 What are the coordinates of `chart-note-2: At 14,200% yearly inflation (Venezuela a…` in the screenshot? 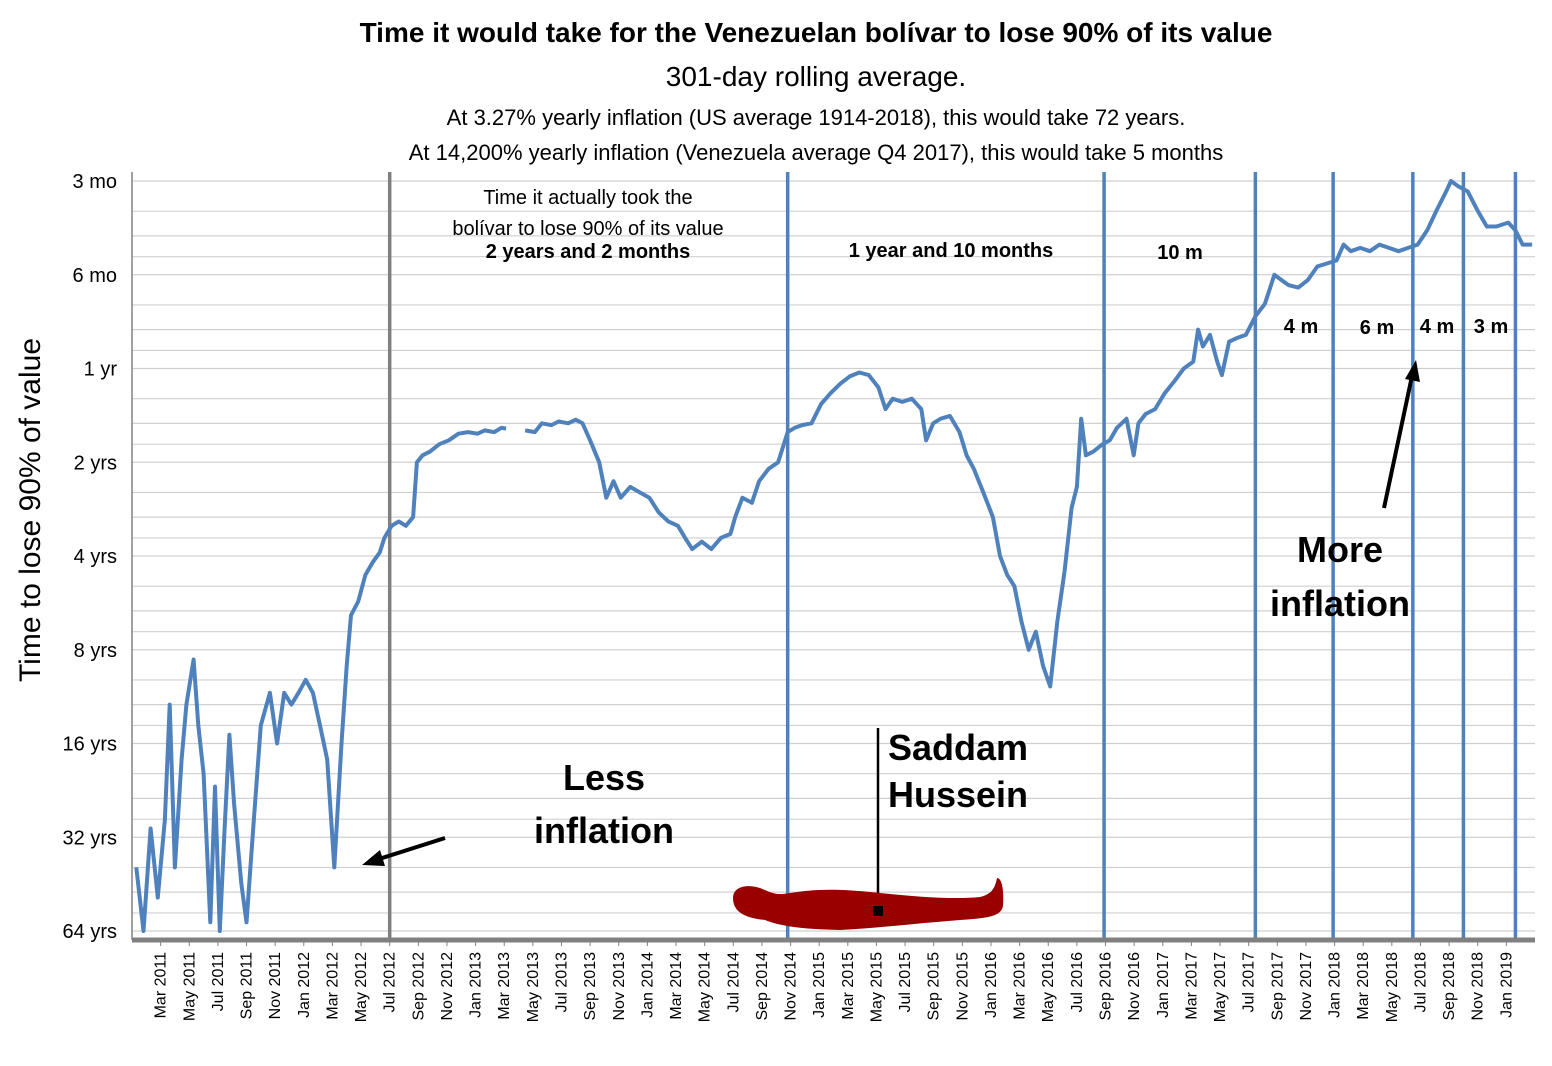 It's located at (816, 152).